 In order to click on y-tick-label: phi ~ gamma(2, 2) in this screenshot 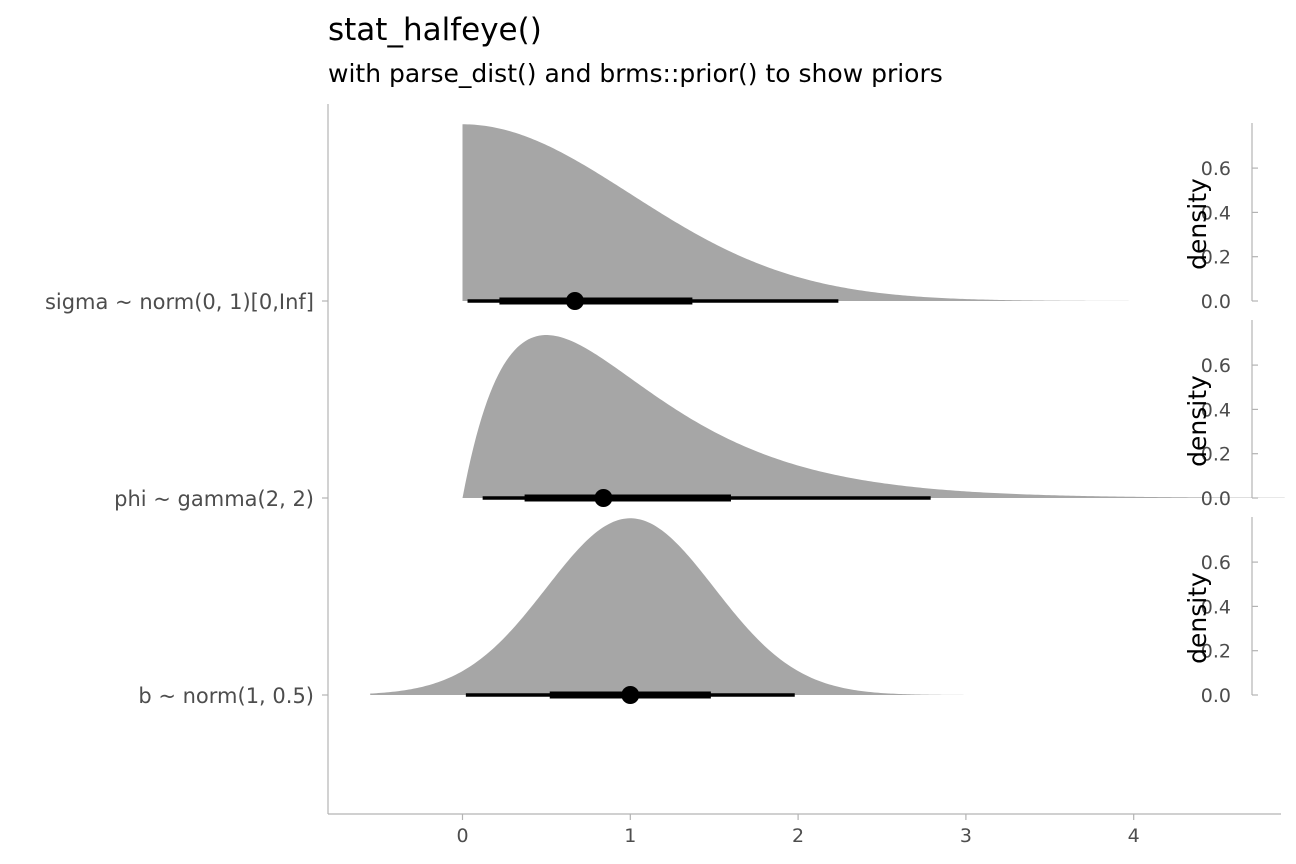, I will do `click(214, 499)`.